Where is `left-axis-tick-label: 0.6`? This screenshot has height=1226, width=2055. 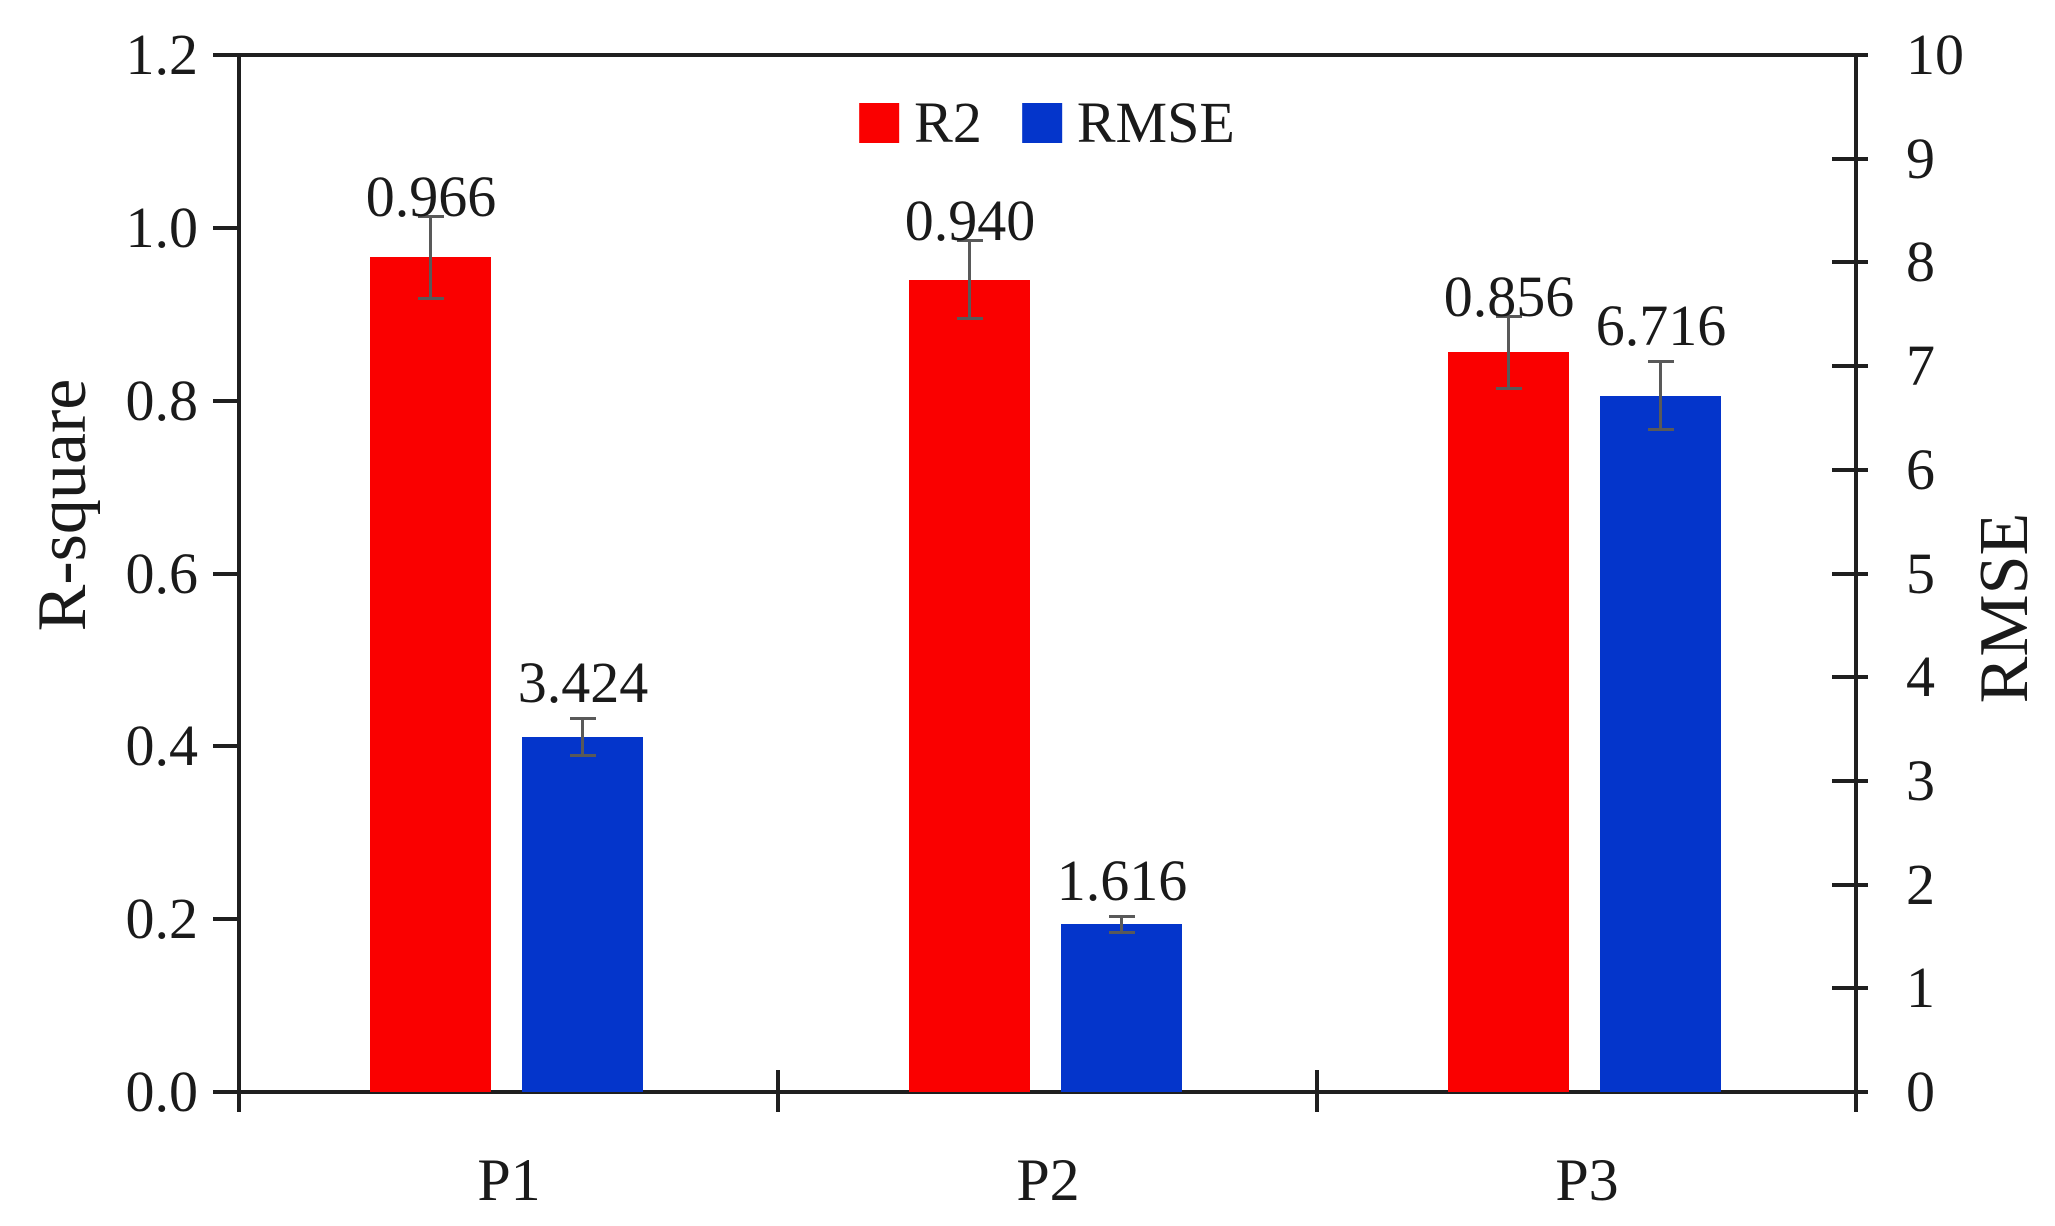
left-axis-tick-label: 0.6 is located at coordinates (162, 573).